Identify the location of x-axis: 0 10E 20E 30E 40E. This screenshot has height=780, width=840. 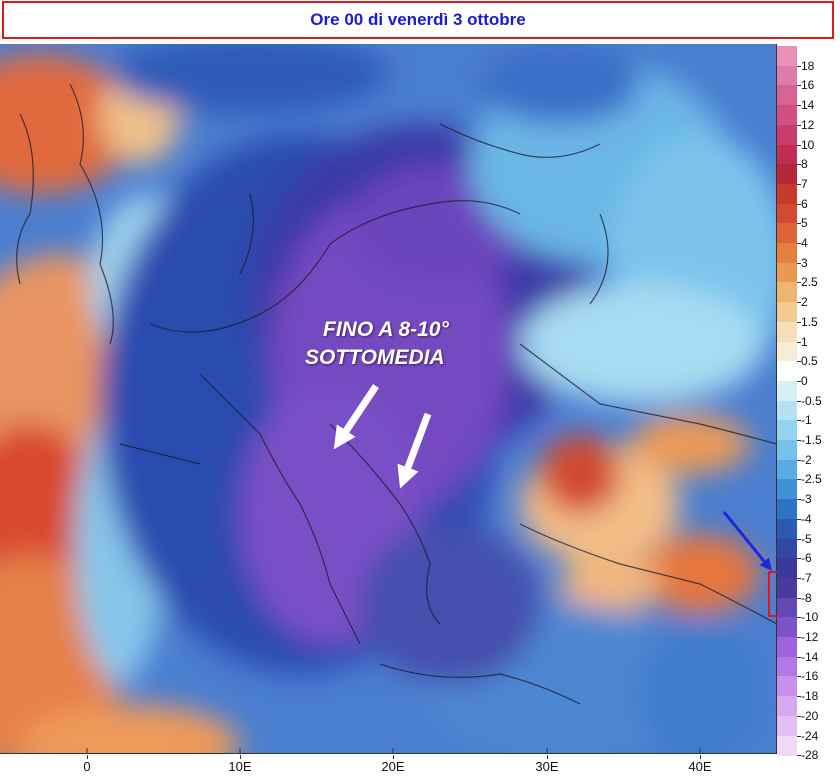
(388, 767).